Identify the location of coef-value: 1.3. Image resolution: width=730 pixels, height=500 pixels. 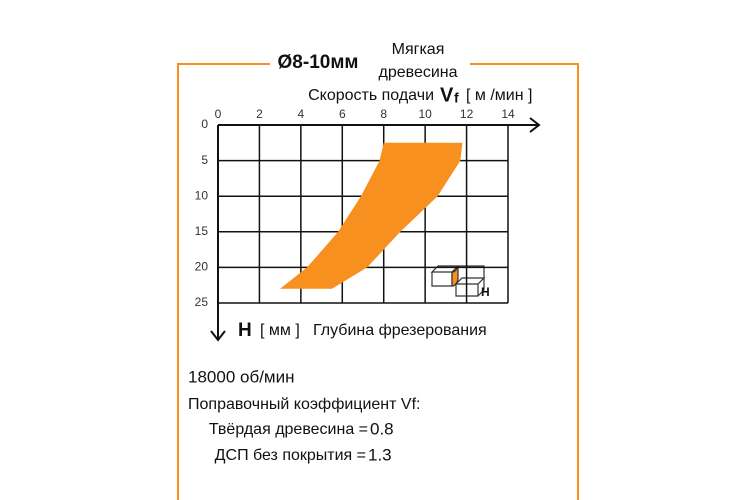
(380, 454).